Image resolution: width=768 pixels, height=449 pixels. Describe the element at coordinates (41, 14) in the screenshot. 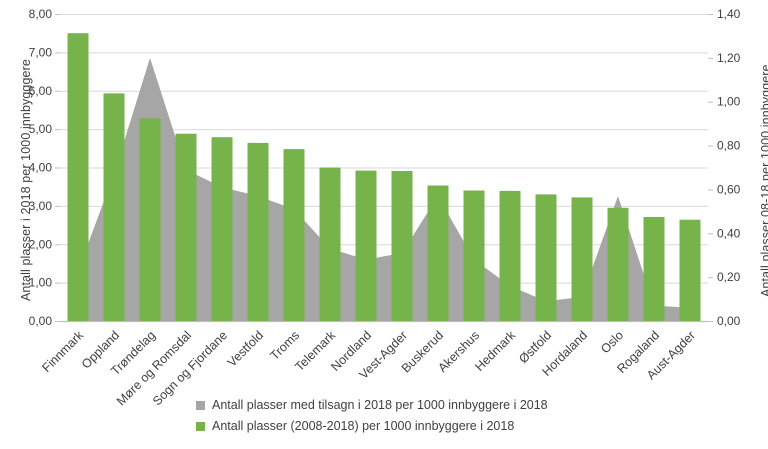

I see `left-axis-tick-label: 8,00` at that location.